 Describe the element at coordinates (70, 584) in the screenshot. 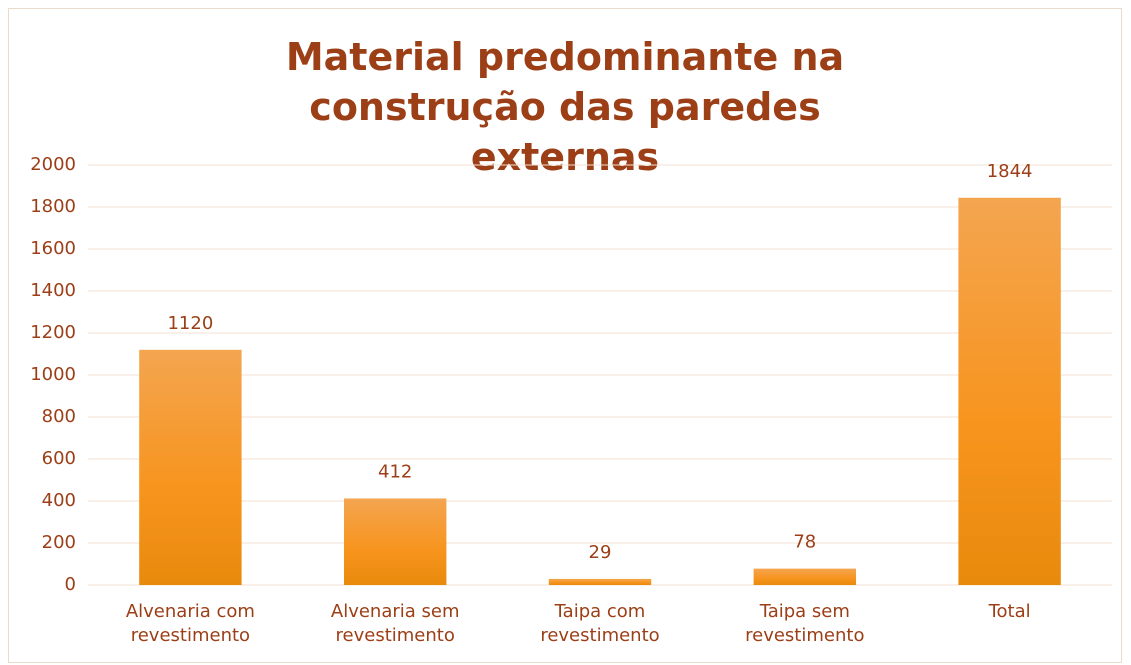

I see `y-tick-label: 0` at that location.